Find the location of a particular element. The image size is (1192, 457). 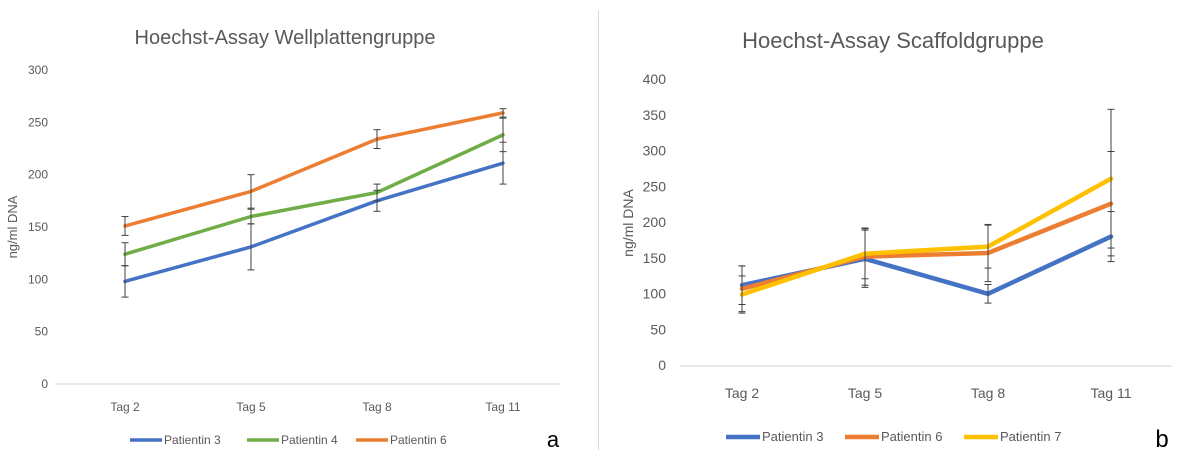

chart-title: Hoechst-Assay Wellplattengruppe is located at coordinates (285, 38).